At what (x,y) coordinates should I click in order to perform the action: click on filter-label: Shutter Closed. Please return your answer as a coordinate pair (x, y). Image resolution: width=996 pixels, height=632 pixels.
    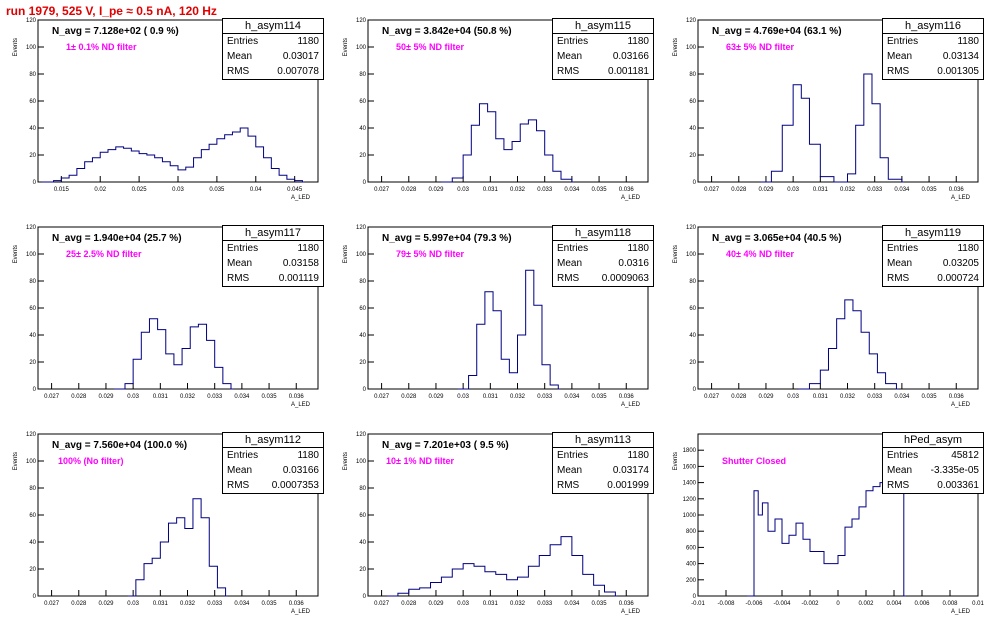
    Looking at the image, I should click on (754, 461).